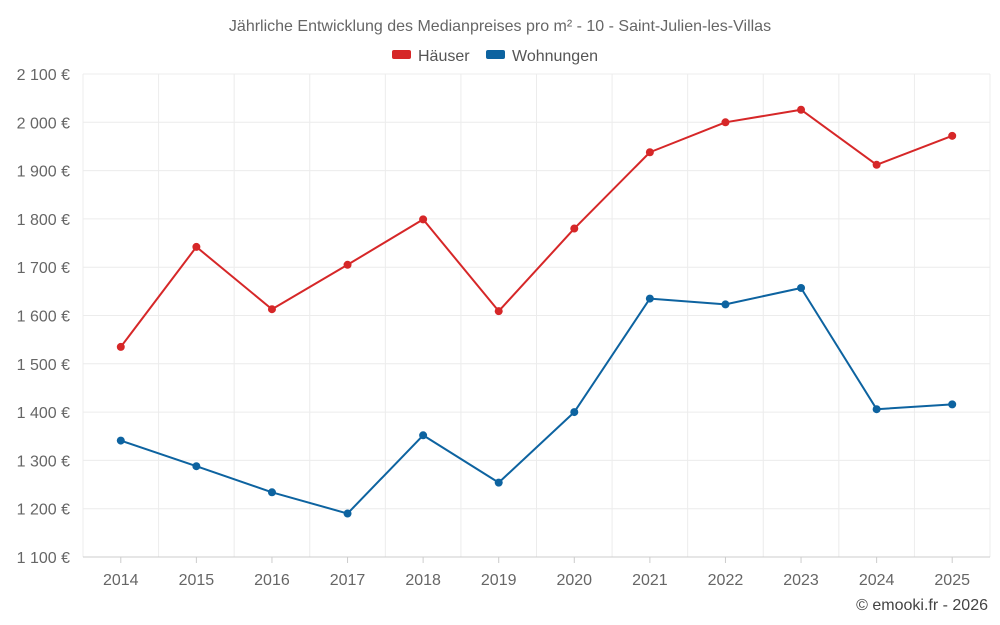 Image resolution: width=1000 pixels, height=625 pixels. I want to click on x-tick-label: 2014, so click(121, 580).